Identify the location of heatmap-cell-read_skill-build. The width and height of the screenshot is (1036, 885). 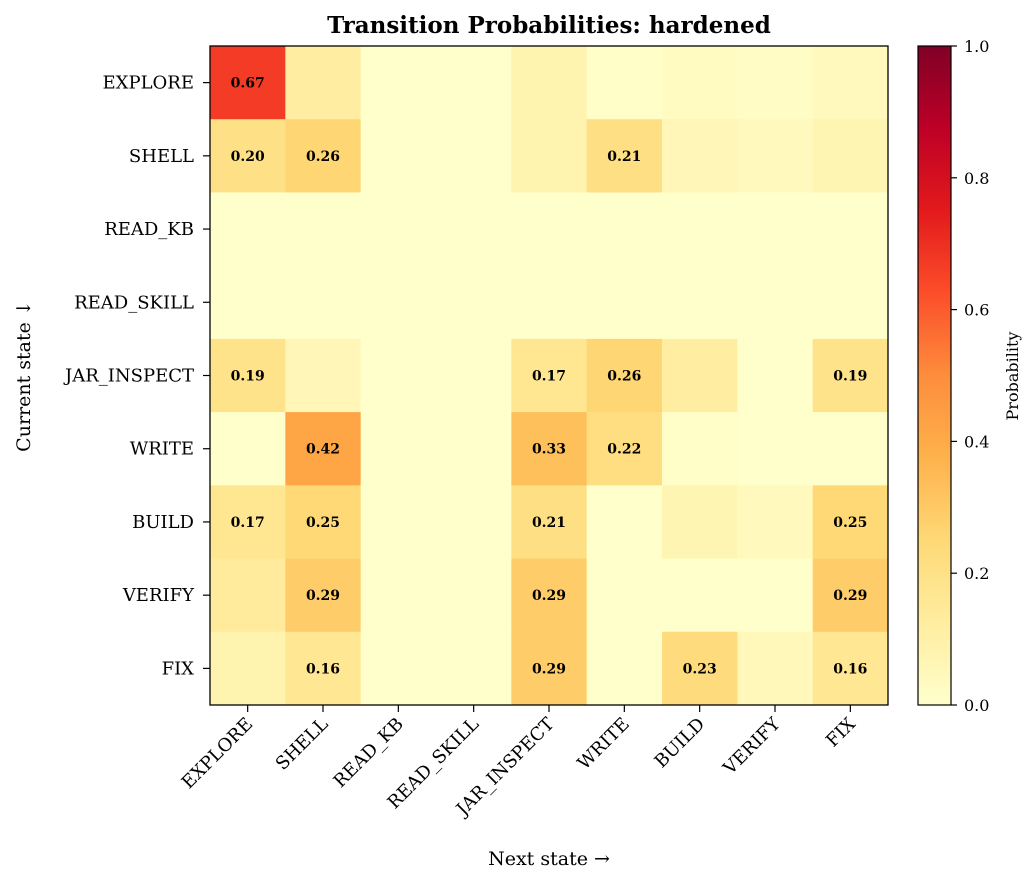
(700, 302).